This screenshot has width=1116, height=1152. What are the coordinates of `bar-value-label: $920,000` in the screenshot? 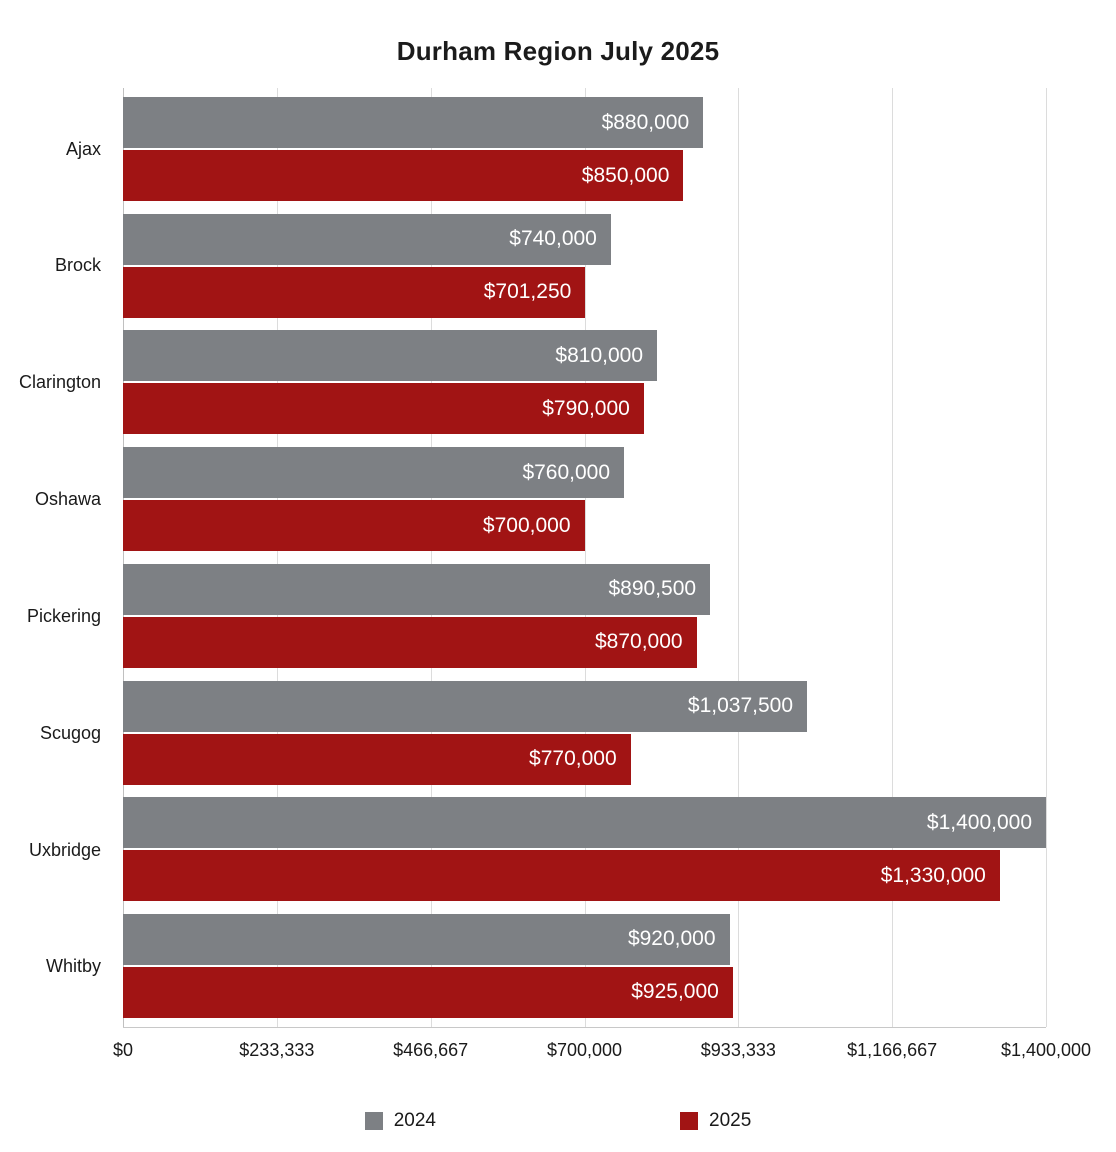 It's located at (671, 939).